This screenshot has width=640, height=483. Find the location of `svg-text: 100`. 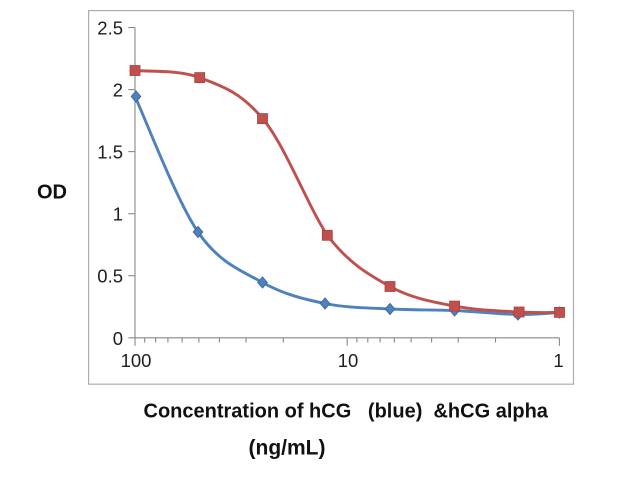

svg-text: 100 is located at coordinates (136, 360).